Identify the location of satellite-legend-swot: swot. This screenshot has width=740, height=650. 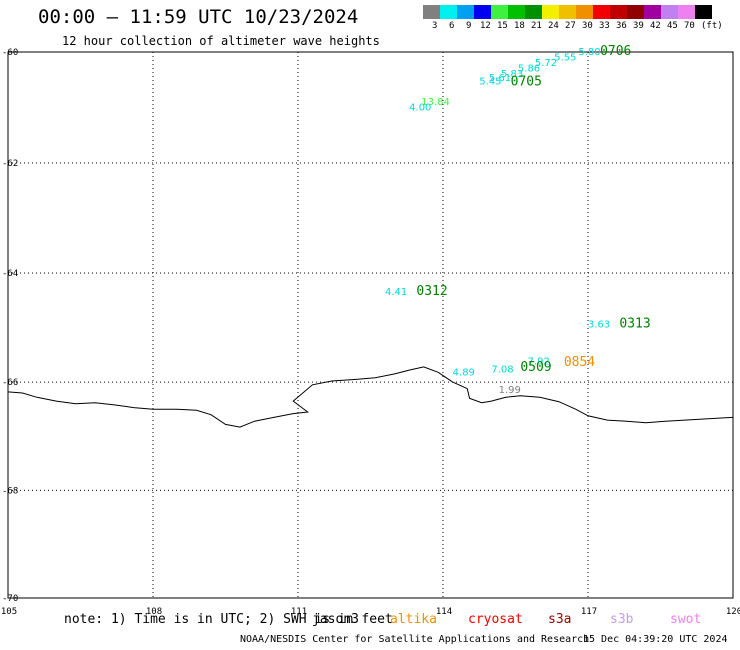
(686, 619).